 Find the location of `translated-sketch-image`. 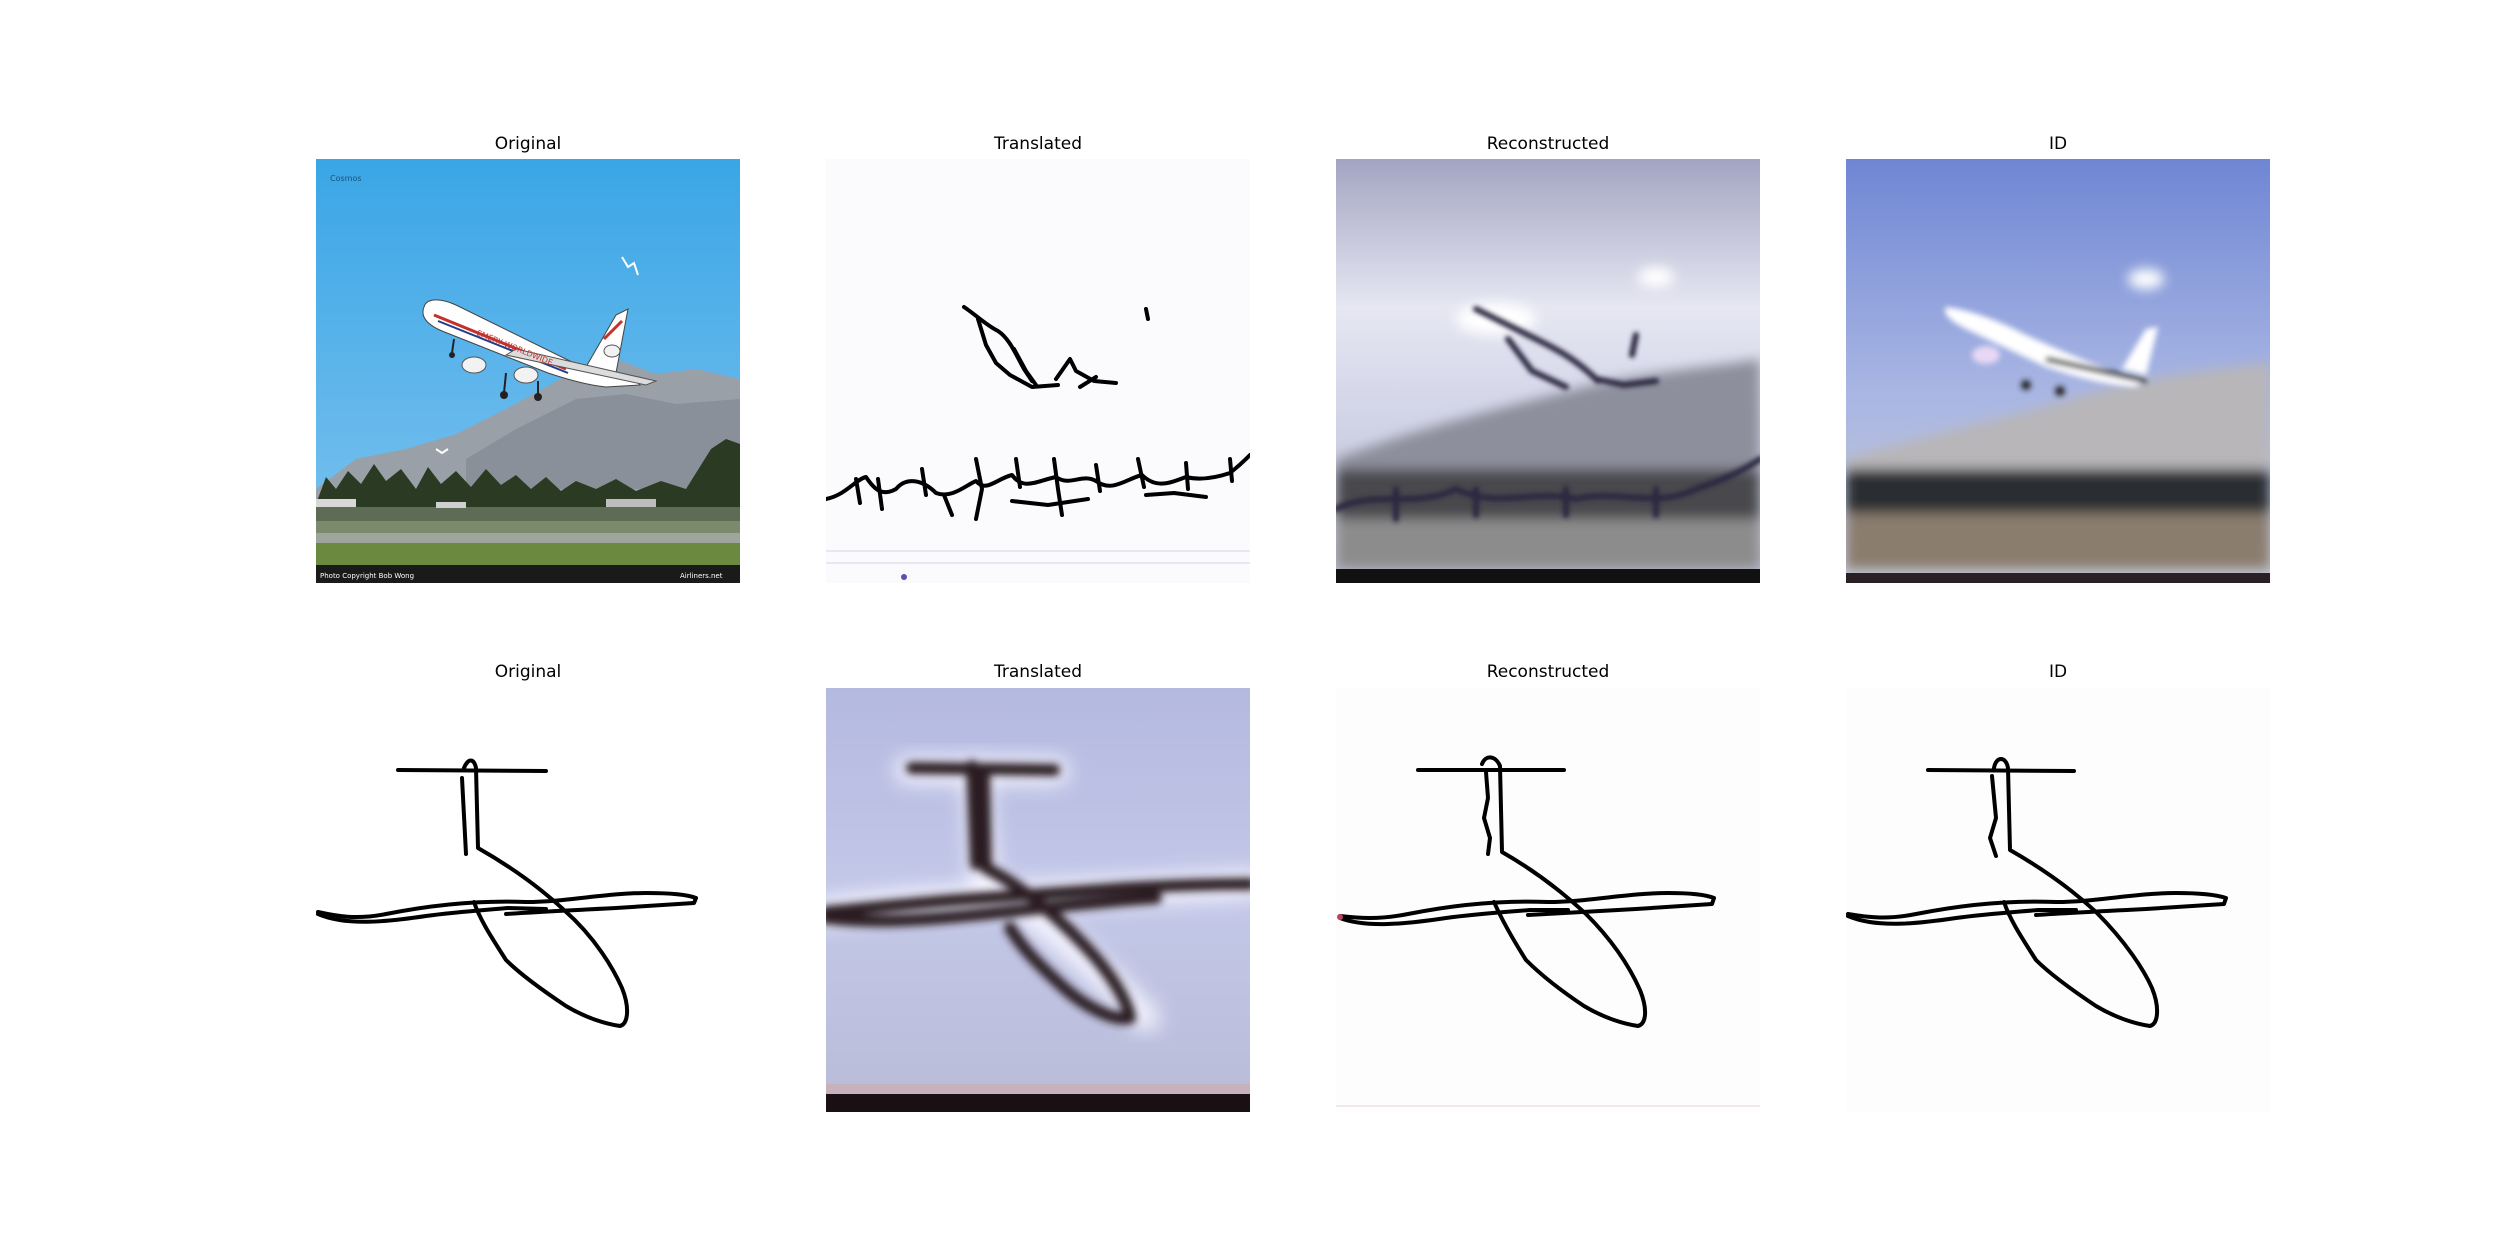

translated-sketch-image is located at coordinates (1038, 900).